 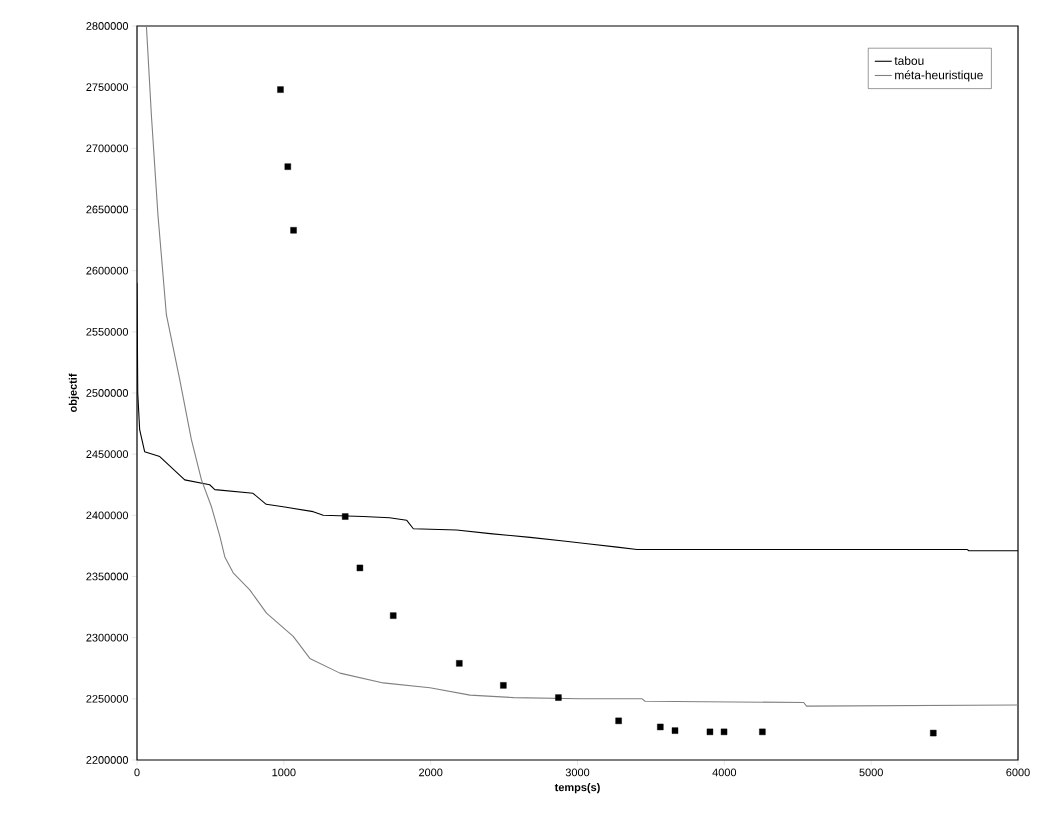 I want to click on x-tick-label: 4000, so click(x=724, y=772).